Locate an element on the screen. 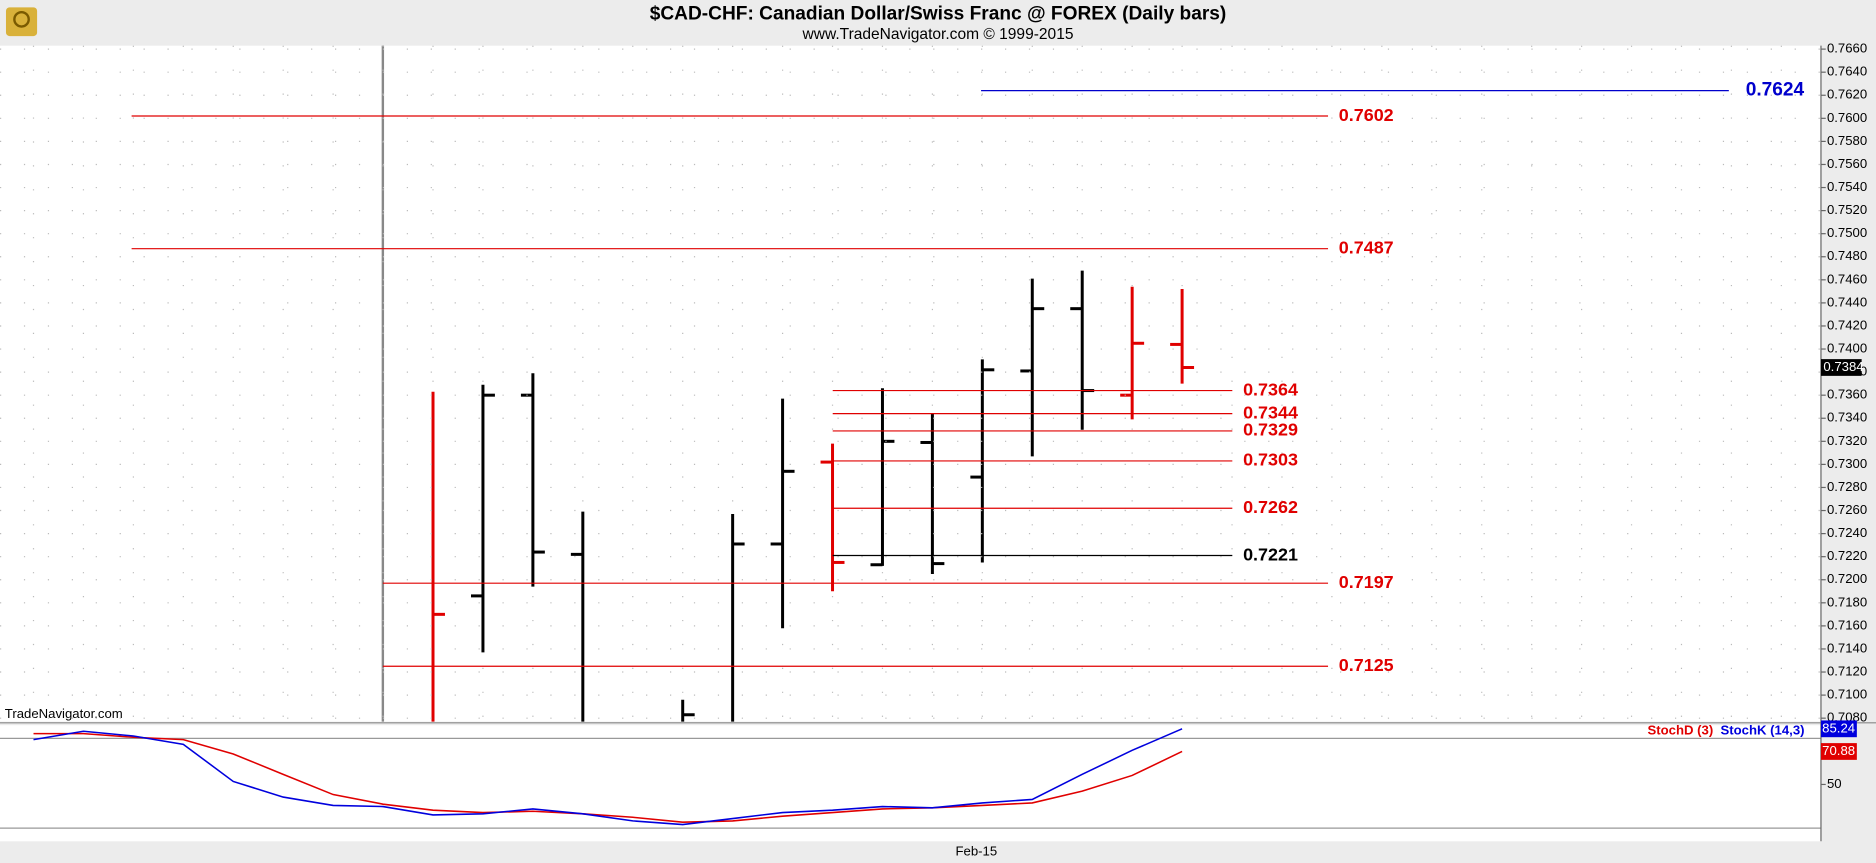 The width and height of the screenshot is (1876, 863). y-tick-label: 0.7520 is located at coordinates (1847, 209).